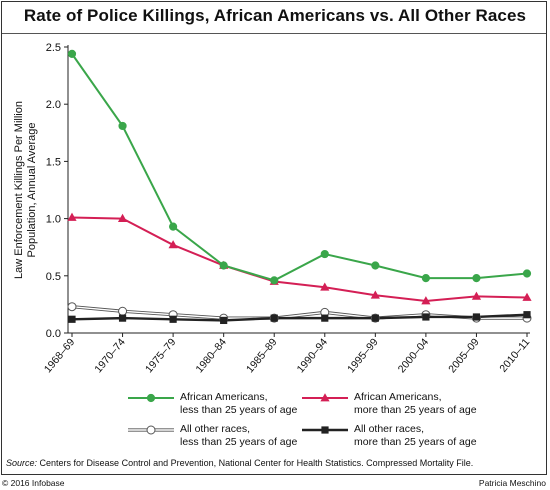  I want to click on y-tick-label: 1.5, so click(53, 162).